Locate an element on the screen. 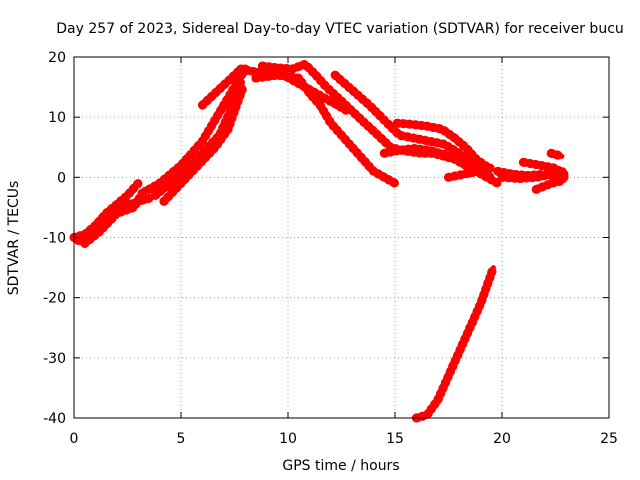 The height and width of the screenshot is (480, 640). series-markers-track-l is located at coordinates (443, 145).